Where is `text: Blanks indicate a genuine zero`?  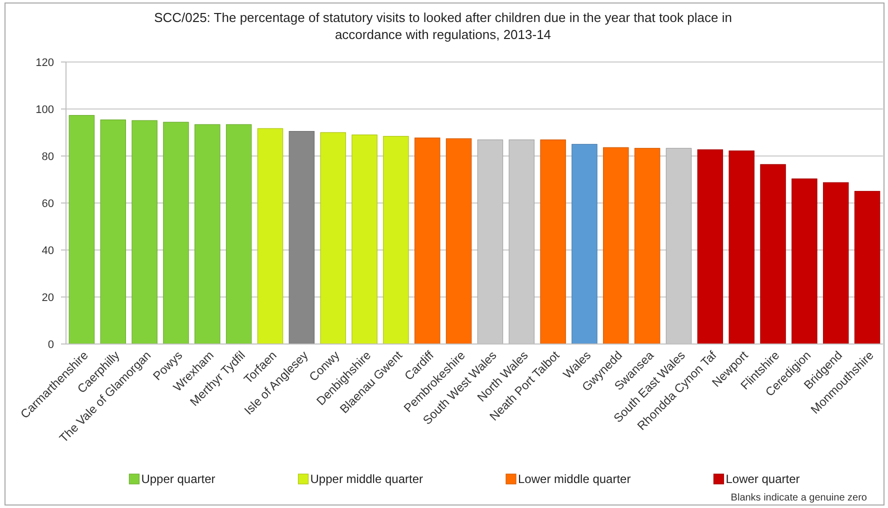 text: Blanks indicate a genuine zero is located at coordinates (799, 498).